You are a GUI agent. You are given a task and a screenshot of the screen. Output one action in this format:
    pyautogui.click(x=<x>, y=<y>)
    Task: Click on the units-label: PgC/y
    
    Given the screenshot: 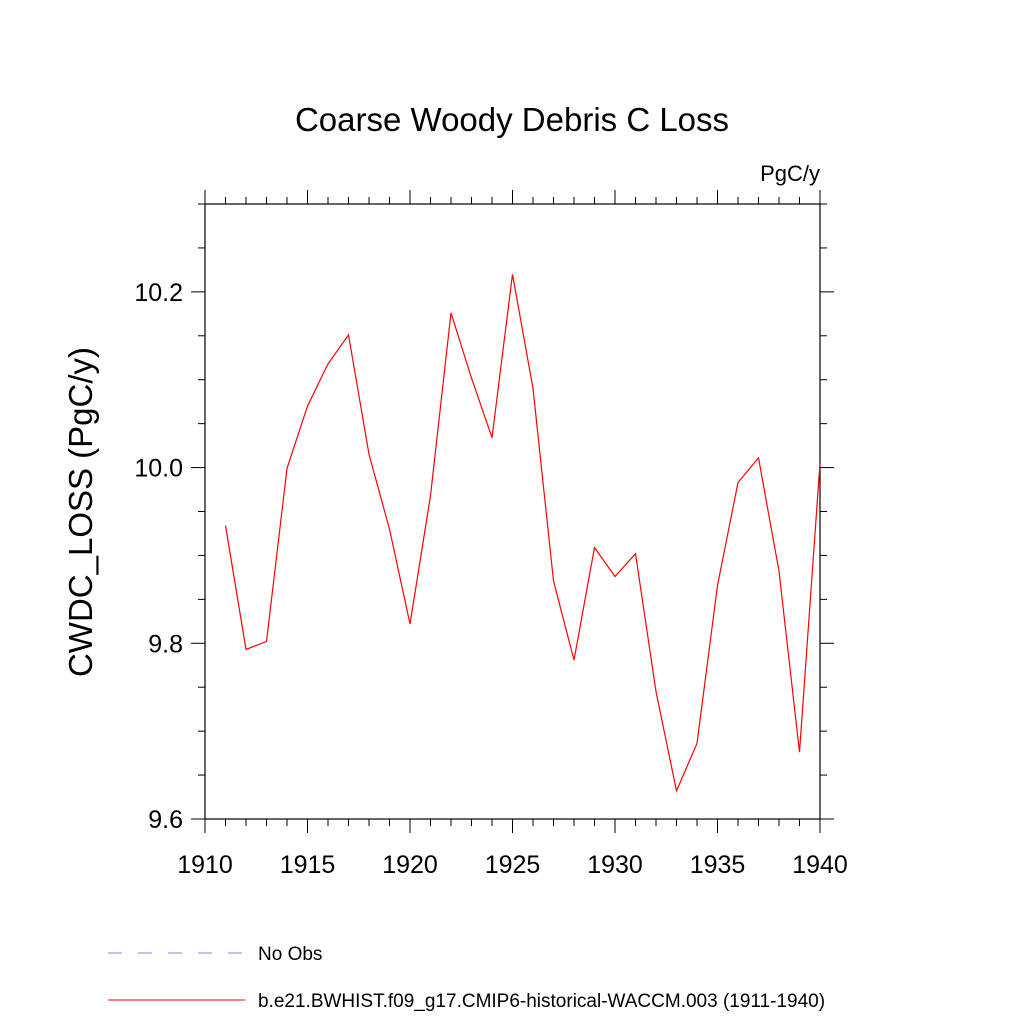 What is the action you would take?
    pyautogui.click(x=790, y=173)
    